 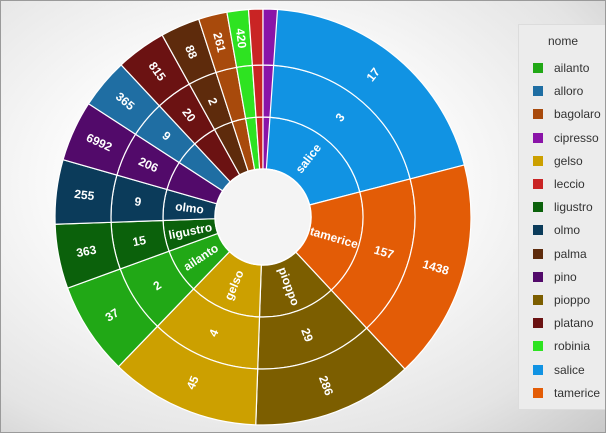 I want to click on legend-item-bagolaro: bagolaro, so click(x=566, y=114).